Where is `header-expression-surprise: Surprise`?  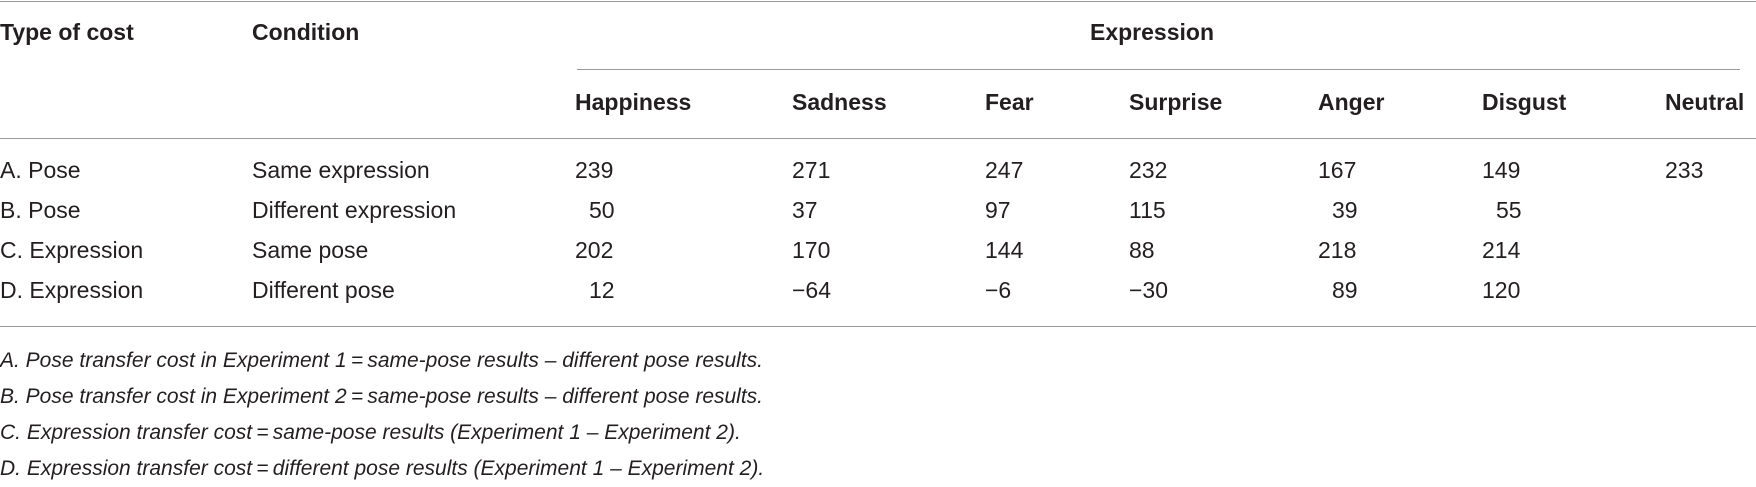
header-expression-surprise: Surprise is located at coordinates (1176, 102).